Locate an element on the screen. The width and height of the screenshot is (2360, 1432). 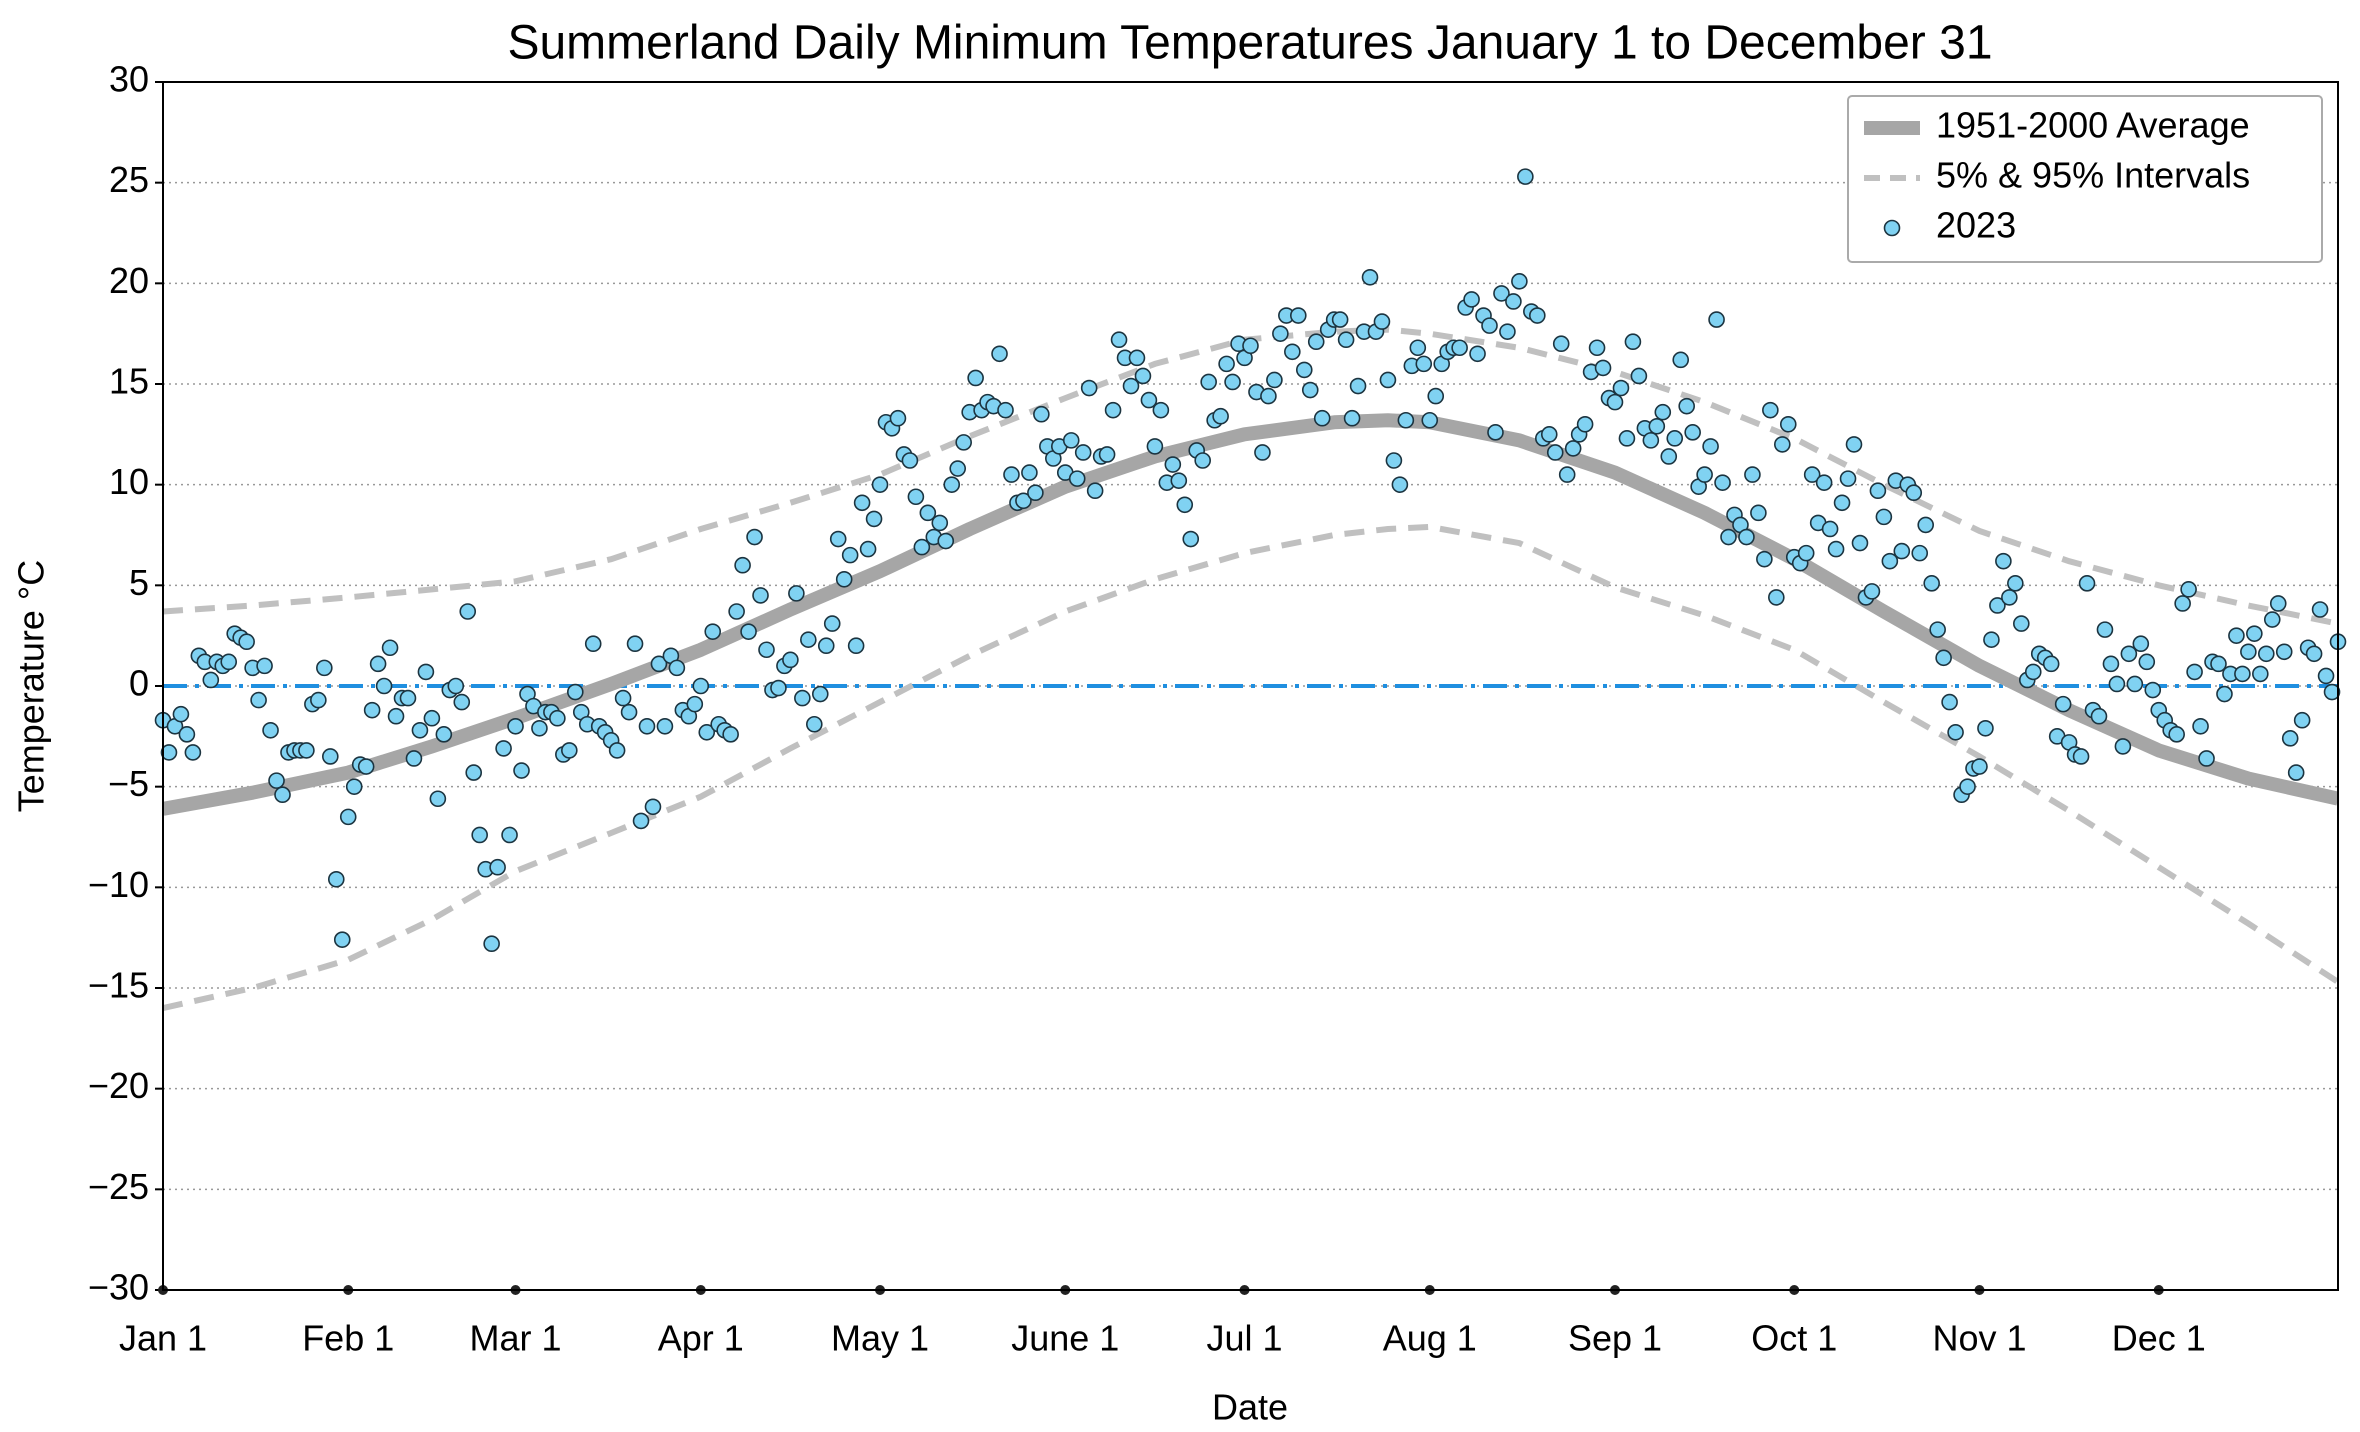
y-tick-label: 25 is located at coordinates (129, 179).